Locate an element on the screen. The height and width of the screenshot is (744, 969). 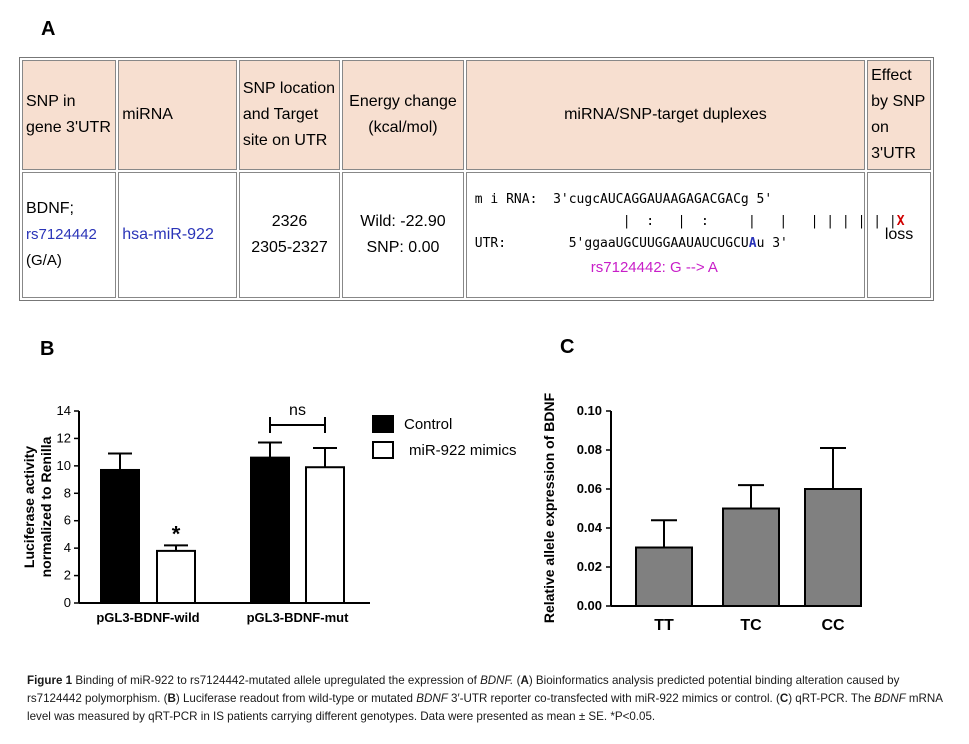
y-tick-label: 14 is located at coordinates (64, 410).